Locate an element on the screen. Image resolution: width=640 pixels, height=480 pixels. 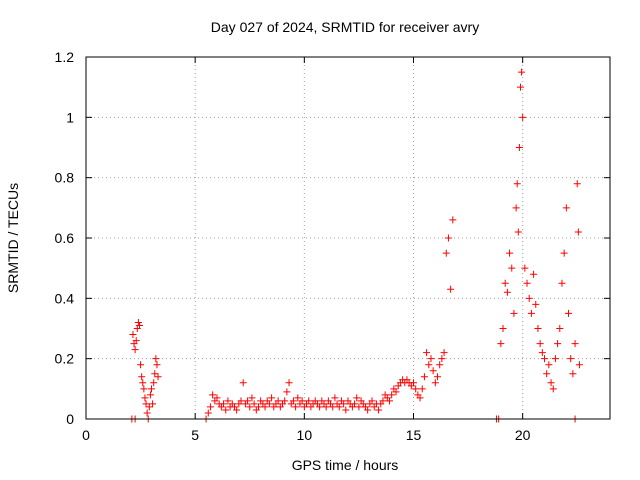
y-tick-label: 0.6 is located at coordinates (65, 238).